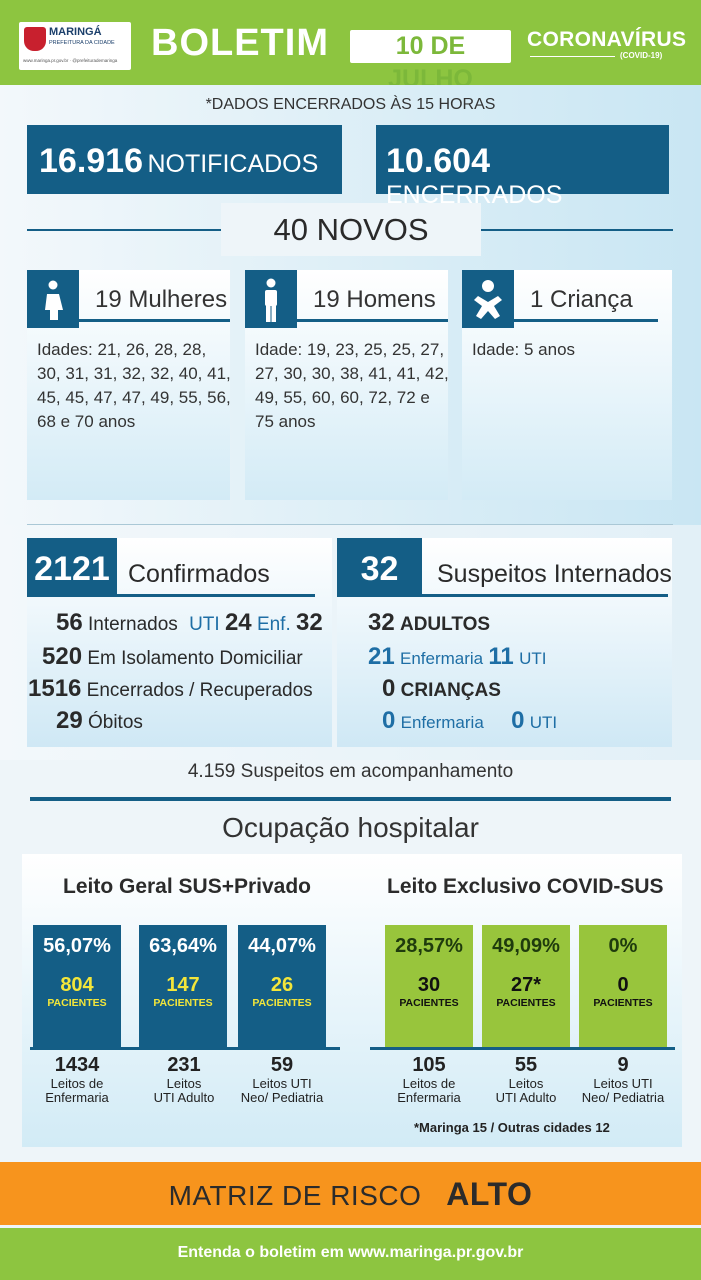 This screenshot has height=1280, width=701. I want to click on geral-col-enfermaria: 56,07% 804 PACIENTES, so click(77, 986).